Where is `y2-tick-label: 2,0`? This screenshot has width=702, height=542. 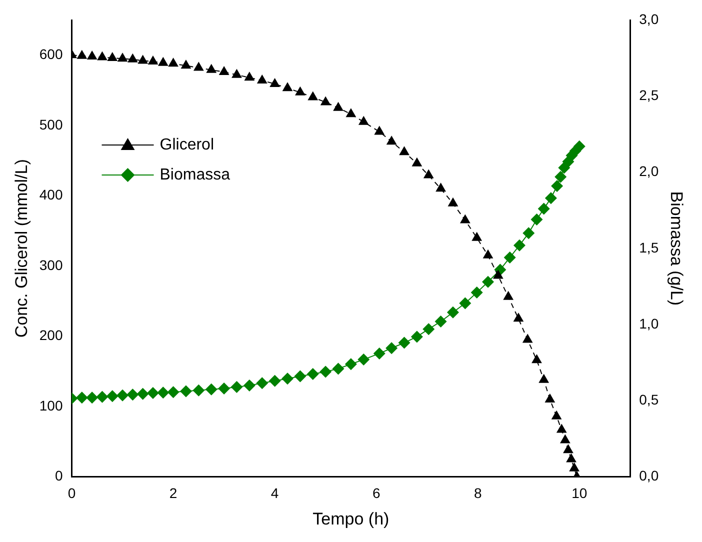 y2-tick-label: 2,0 is located at coordinates (649, 171).